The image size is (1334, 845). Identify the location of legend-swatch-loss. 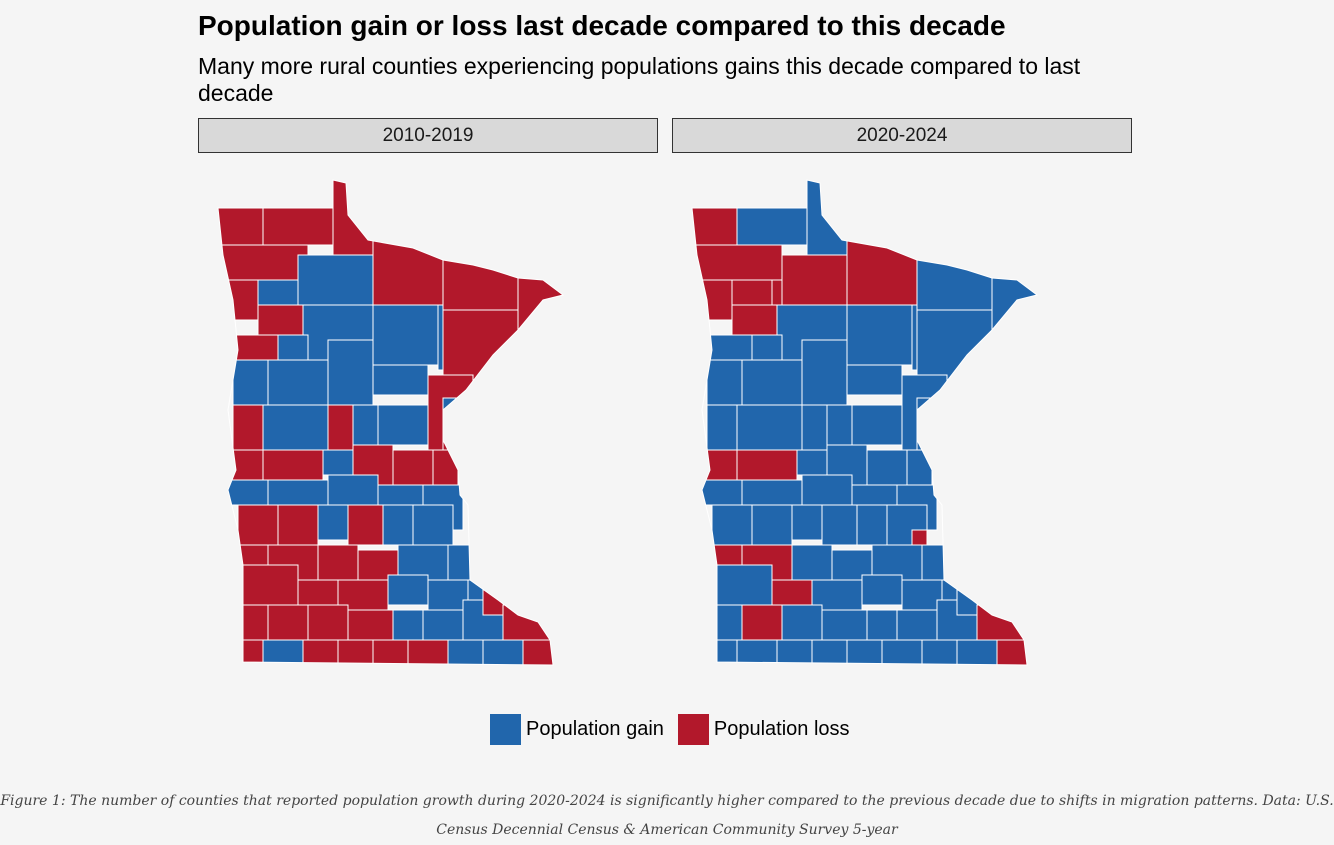
(693, 729).